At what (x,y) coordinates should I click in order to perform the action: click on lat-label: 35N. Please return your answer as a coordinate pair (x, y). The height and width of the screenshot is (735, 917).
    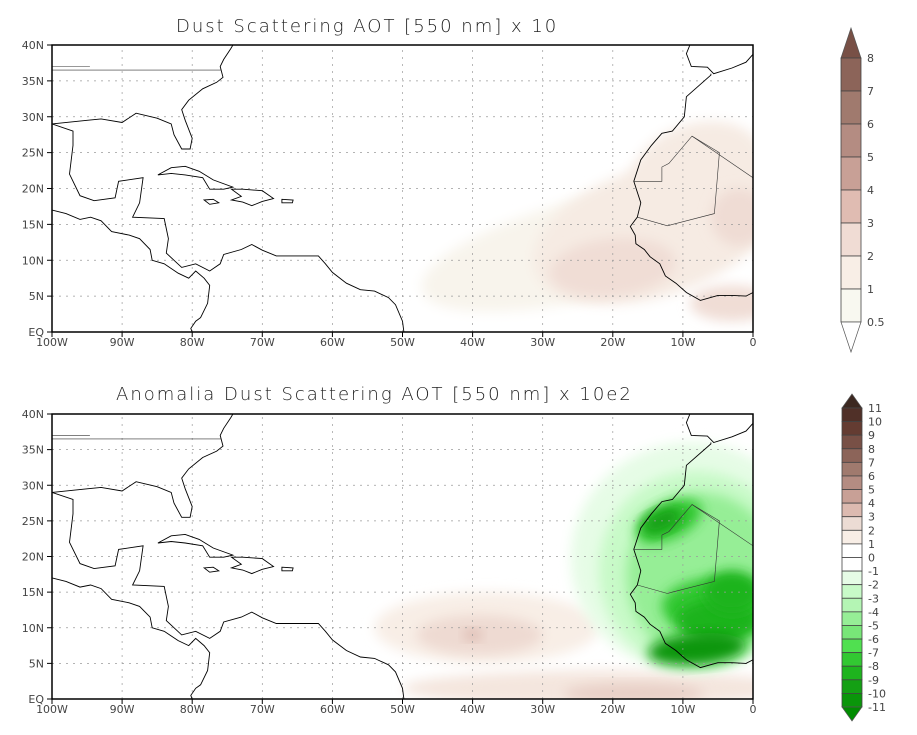
    Looking at the image, I should click on (33, 450).